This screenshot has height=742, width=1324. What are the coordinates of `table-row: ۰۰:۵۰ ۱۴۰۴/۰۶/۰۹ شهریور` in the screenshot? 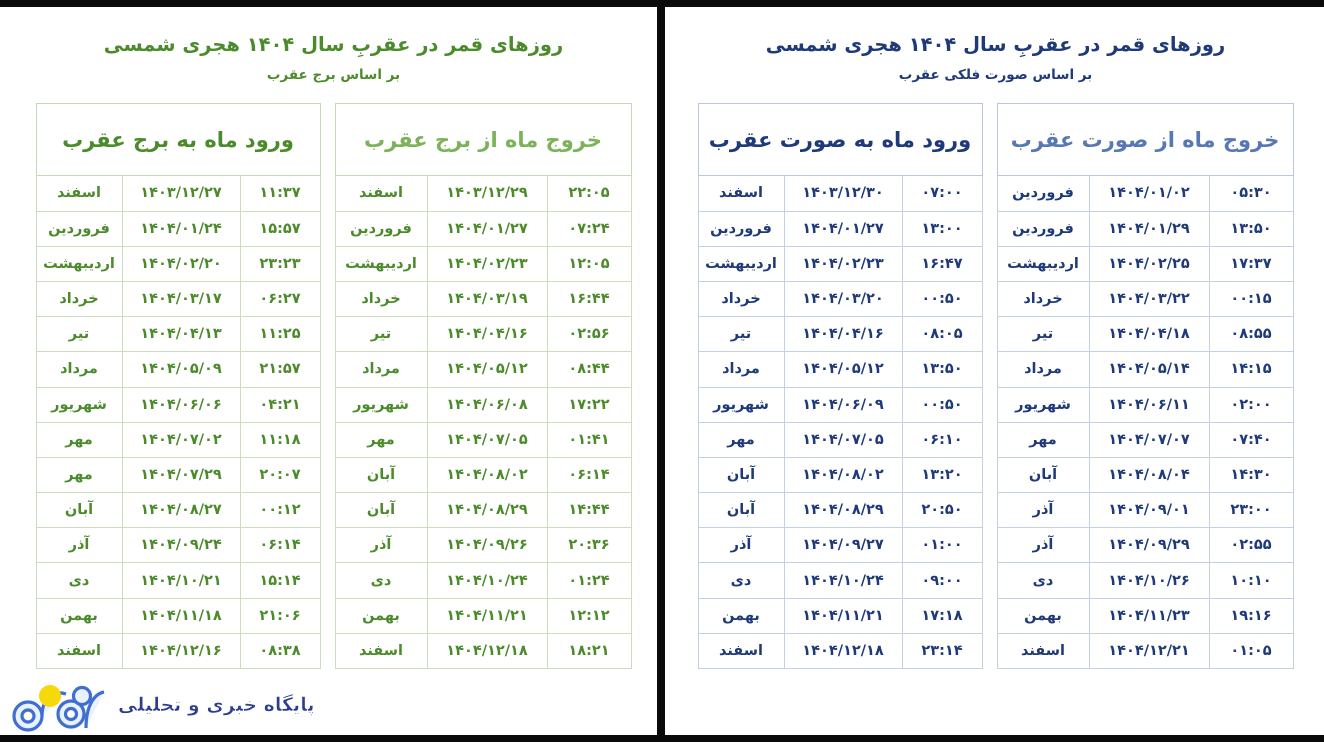 It's located at (840, 404).